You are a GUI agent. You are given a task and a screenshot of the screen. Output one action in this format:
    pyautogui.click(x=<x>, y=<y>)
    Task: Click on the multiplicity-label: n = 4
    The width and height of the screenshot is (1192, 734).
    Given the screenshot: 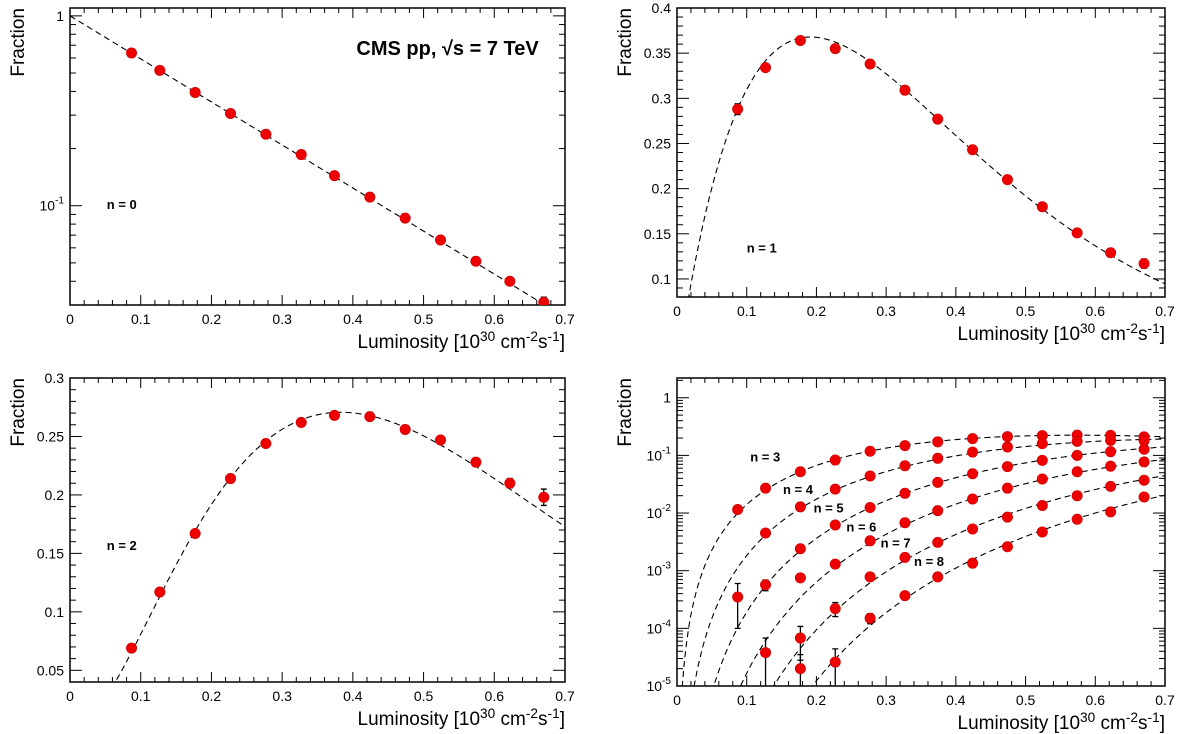 What is the action you would take?
    pyautogui.click(x=798, y=489)
    